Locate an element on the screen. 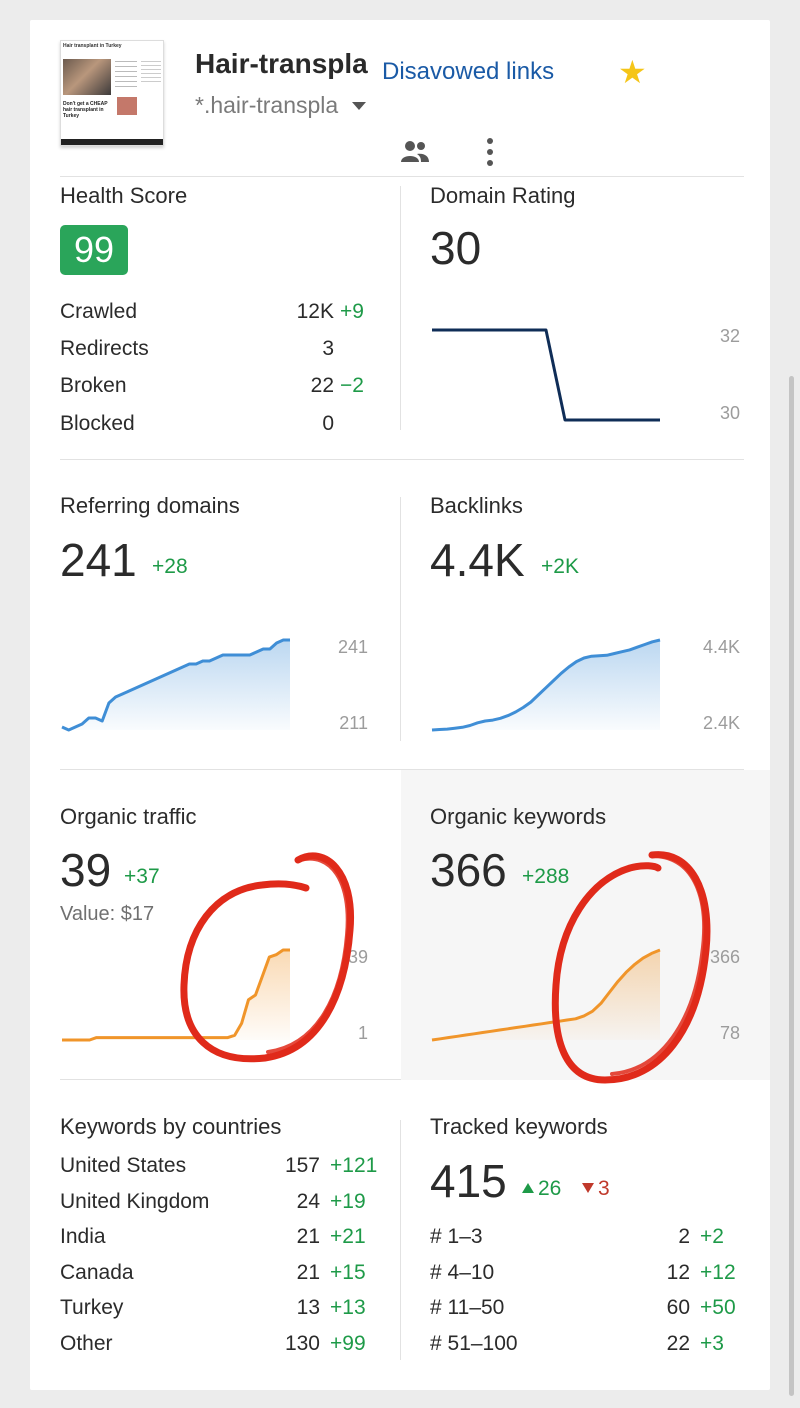 The width and height of the screenshot is (800, 1408). star-icon: ★ is located at coordinates (632, 72).